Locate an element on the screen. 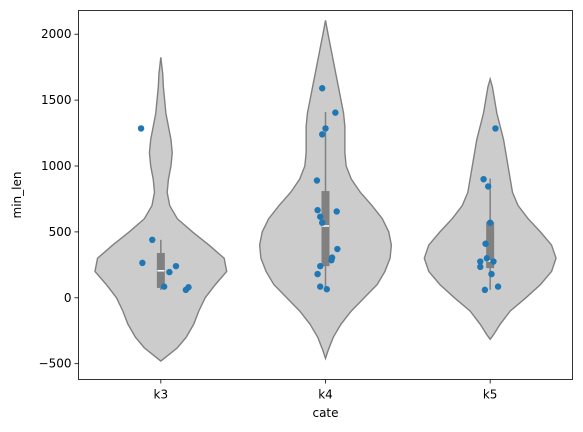 This screenshot has width=583, height=432. x-tick-label: k5 is located at coordinates (490, 395).